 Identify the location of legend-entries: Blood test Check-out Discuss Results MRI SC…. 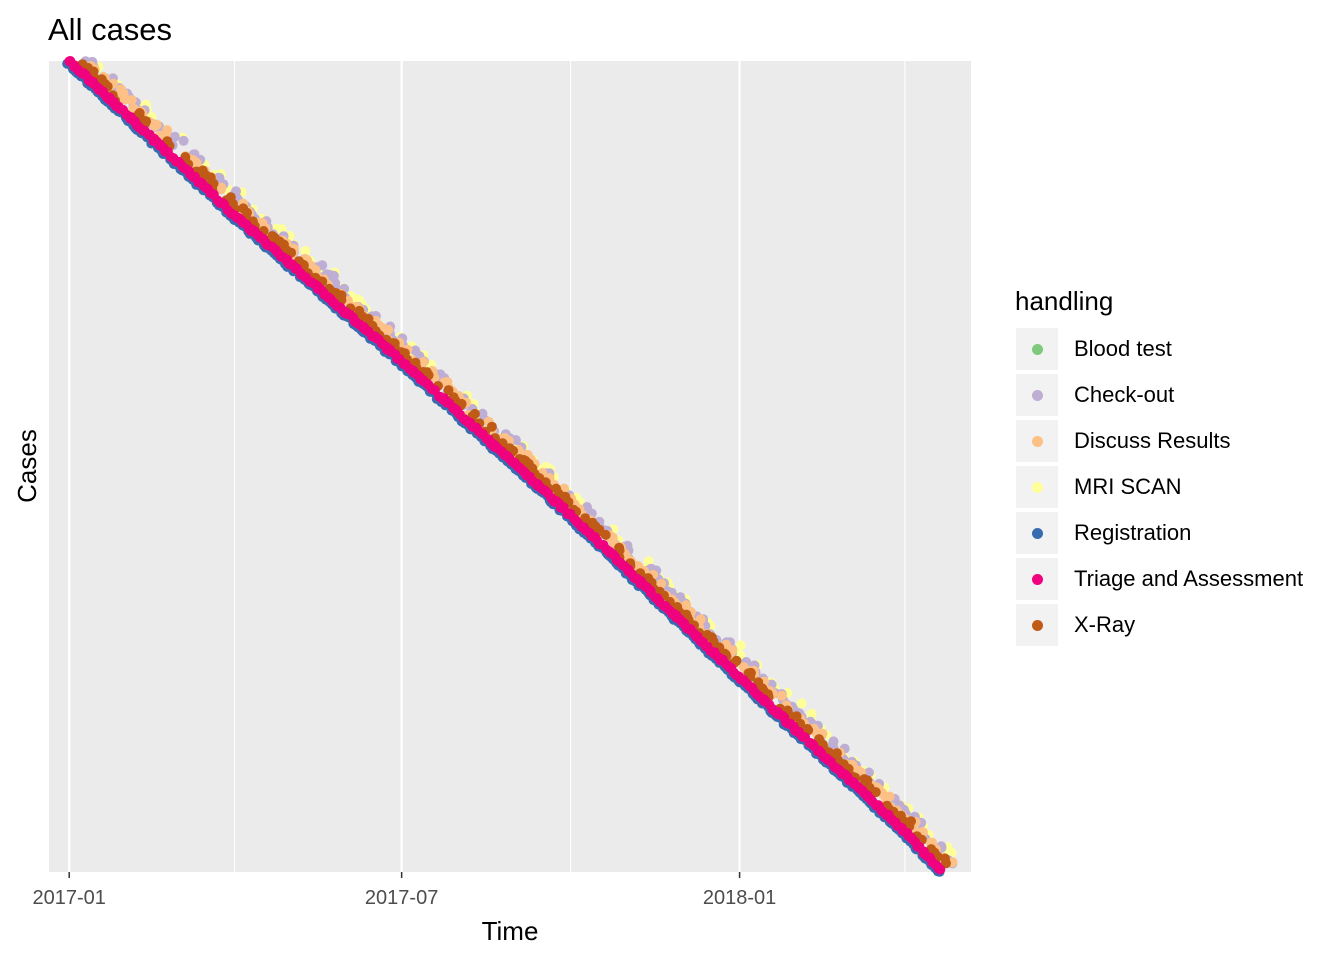
(1159, 487).